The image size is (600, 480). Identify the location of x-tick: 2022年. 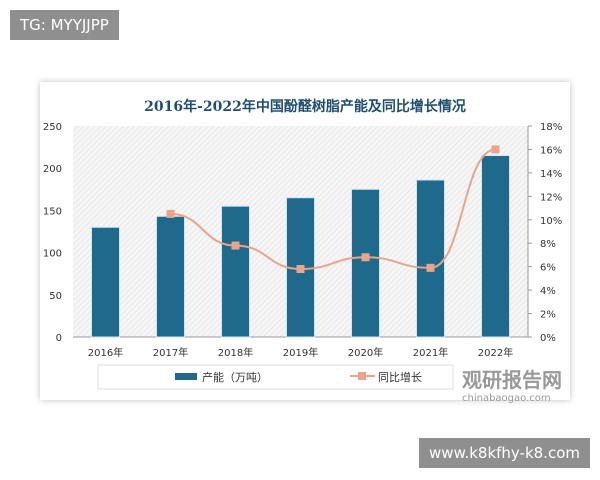
(495, 352).